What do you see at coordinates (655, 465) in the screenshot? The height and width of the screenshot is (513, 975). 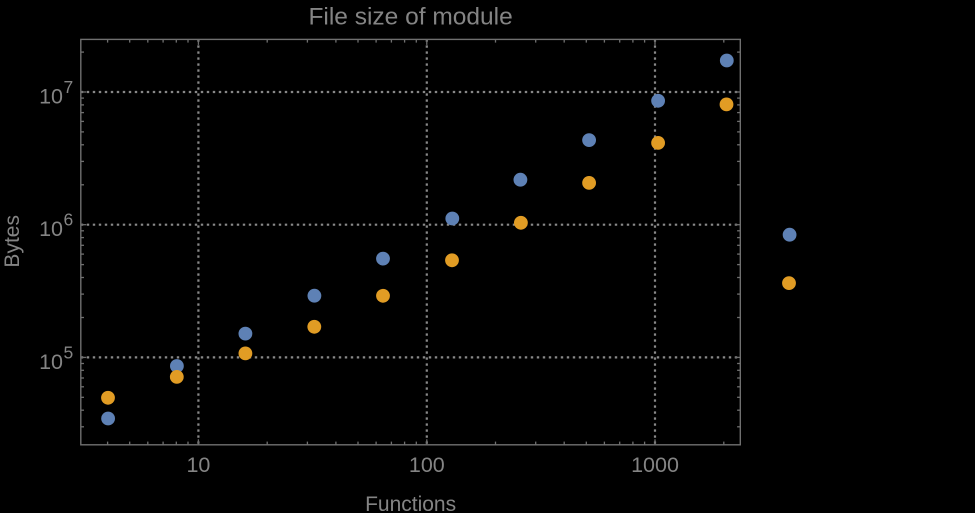 I see `svg-text: 1000` at bounding box center [655, 465].